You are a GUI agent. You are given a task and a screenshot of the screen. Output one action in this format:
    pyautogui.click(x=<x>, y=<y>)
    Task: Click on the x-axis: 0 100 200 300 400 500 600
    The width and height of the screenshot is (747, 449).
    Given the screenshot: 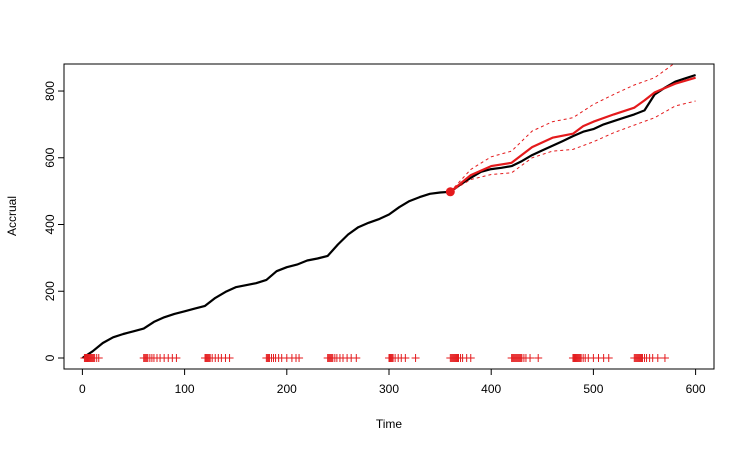 What is the action you would take?
    pyautogui.click(x=392, y=382)
    